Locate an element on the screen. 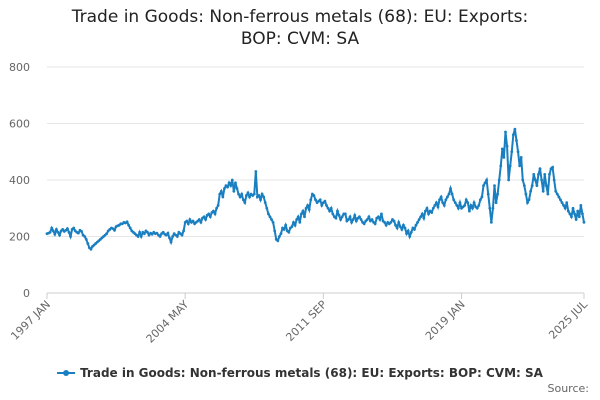 The height and width of the screenshot is (400, 600). x-tick-label: 2004 MAY is located at coordinates (168, 322).